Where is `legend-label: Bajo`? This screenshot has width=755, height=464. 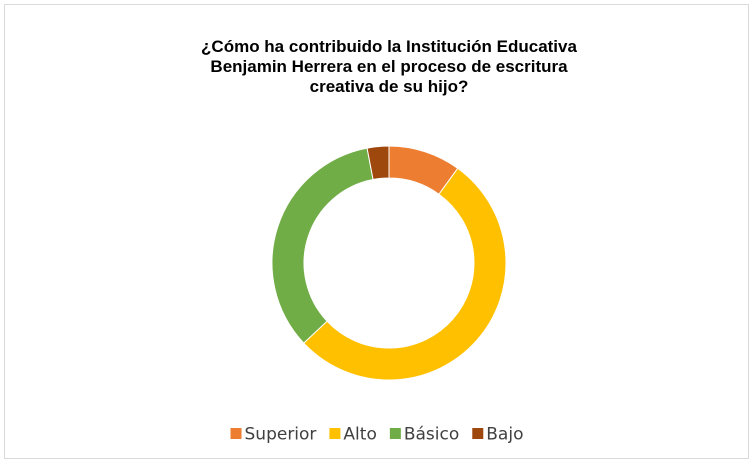
legend-label: Bajo is located at coordinates (504, 435).